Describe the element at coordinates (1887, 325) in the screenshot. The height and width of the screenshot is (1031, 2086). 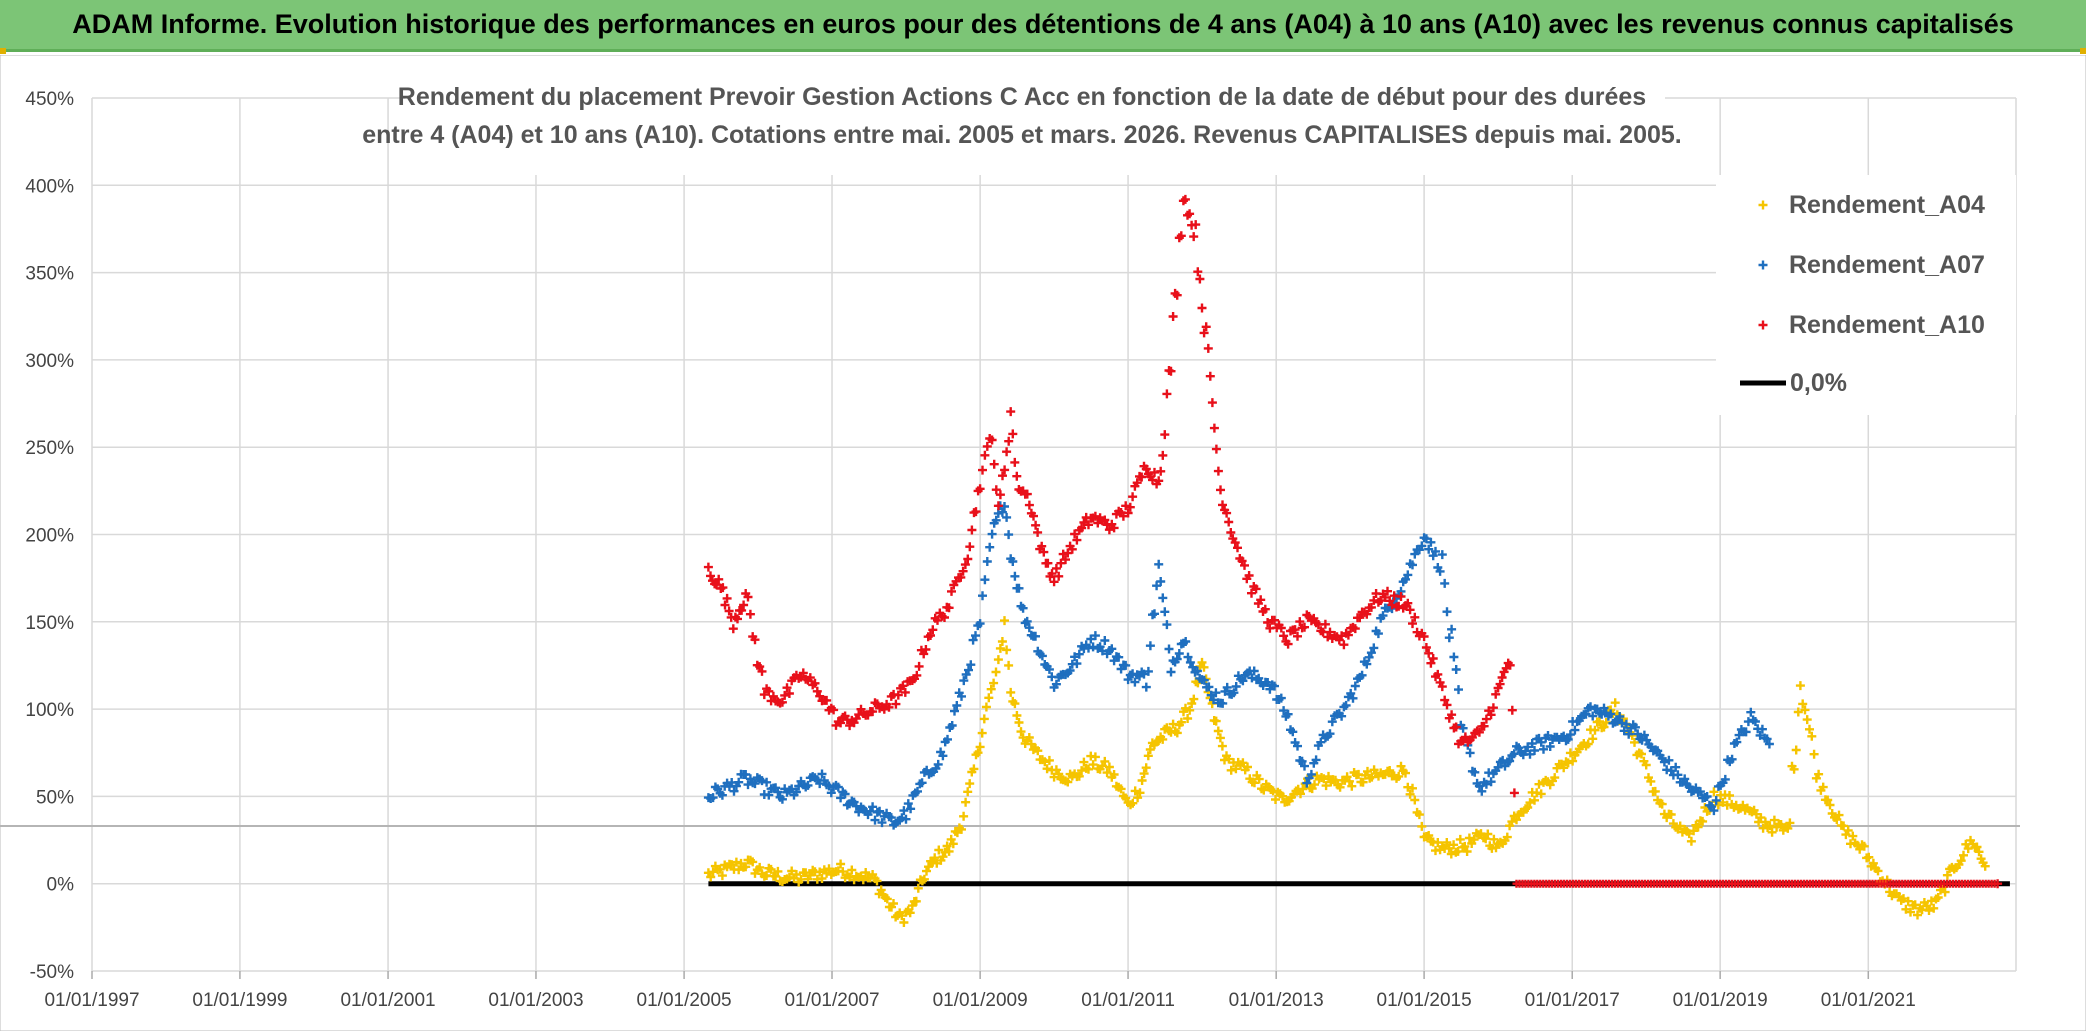
I see `legend-label: Rendement_A10` at that location.